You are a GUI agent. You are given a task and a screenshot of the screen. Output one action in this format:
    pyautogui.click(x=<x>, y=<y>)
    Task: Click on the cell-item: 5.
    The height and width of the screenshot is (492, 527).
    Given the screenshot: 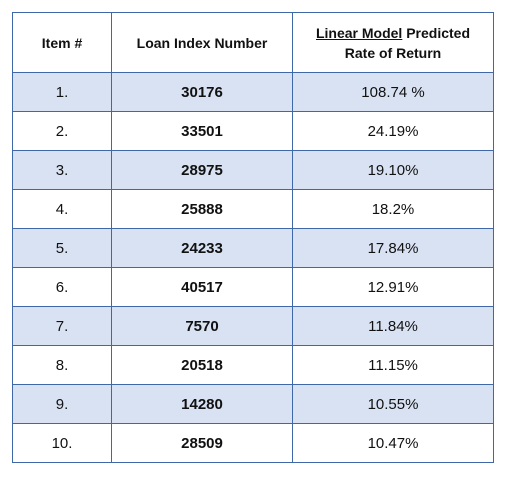 What is the action you would take?
    pyautogui.click(x=62, y=248)
    